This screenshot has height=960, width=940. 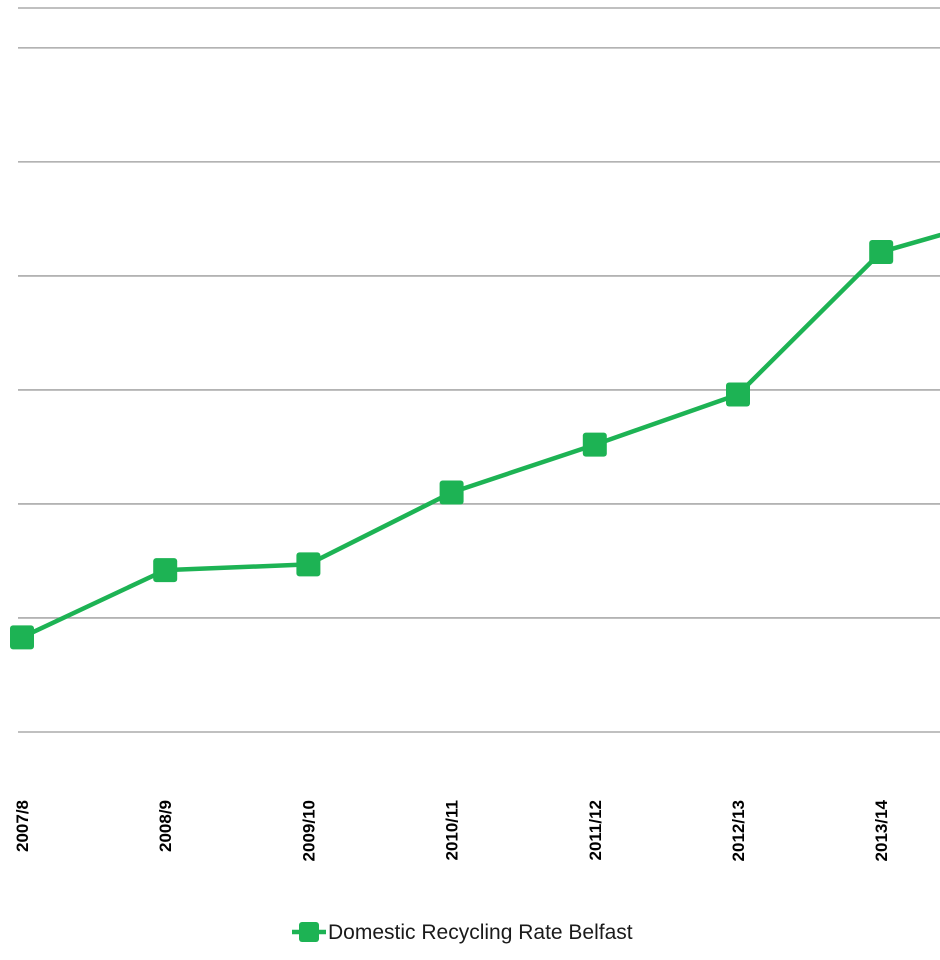 What do you see at coordinates (308, 830) in the screenshot?
I see `x-tick-label-2: 2009/10` at bounding box center [308, 830].